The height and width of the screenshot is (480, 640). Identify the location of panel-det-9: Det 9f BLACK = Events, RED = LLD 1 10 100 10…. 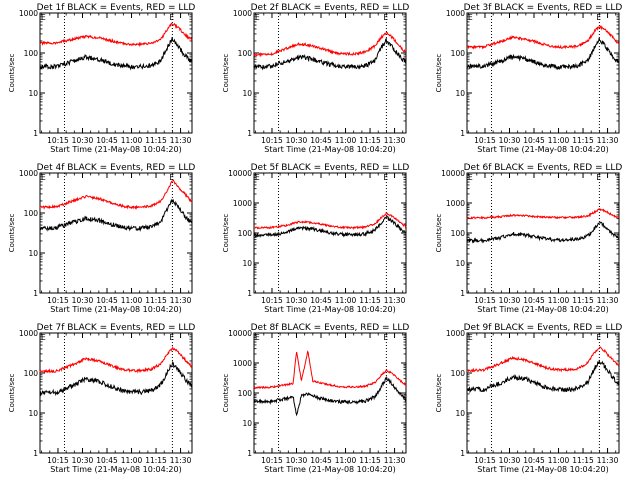
(528, 398).